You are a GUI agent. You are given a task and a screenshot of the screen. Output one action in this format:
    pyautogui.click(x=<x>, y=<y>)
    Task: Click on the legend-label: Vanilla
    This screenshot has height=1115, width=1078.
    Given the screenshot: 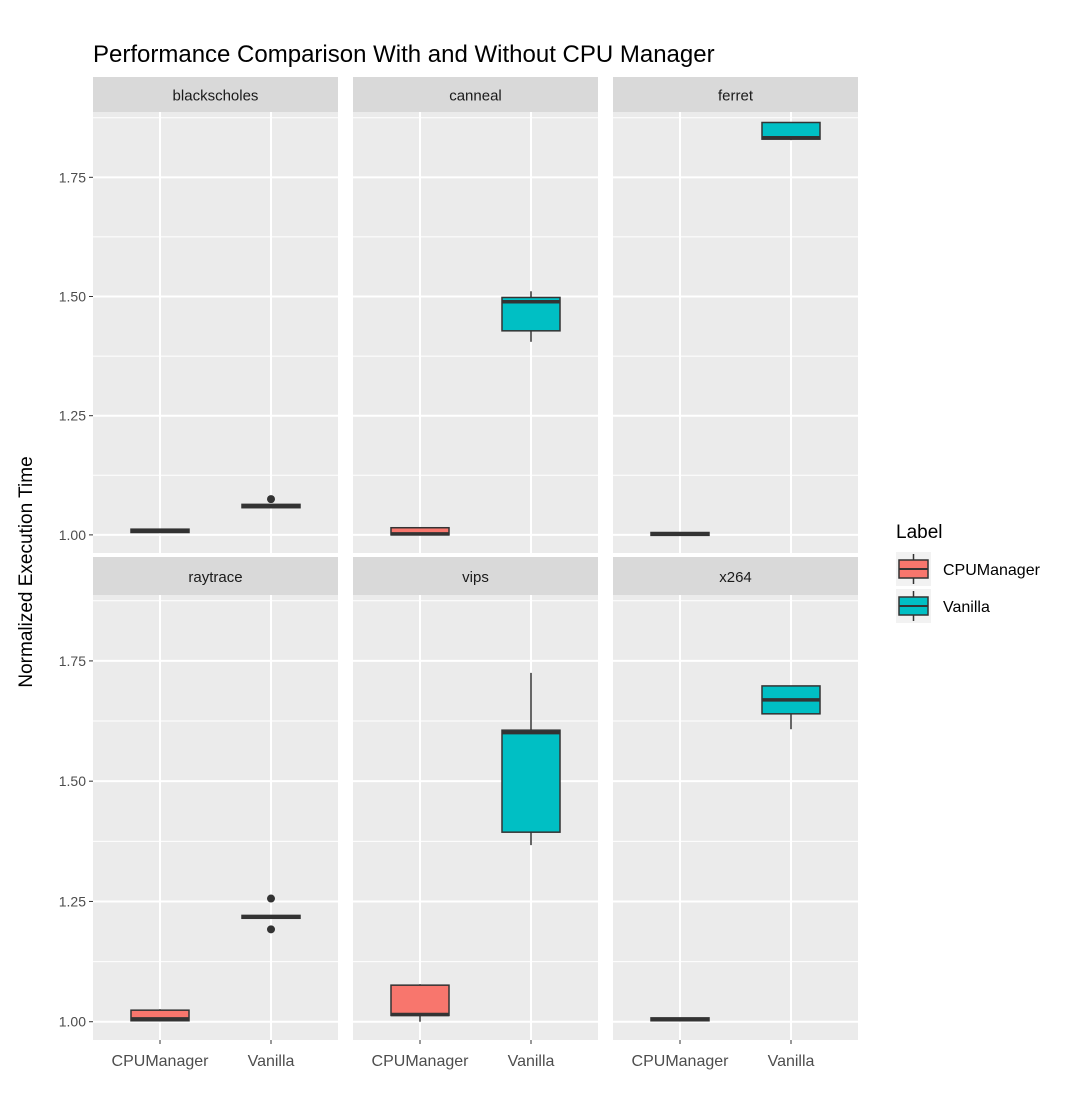 What is the action you would take?
    pyautogui.click(x=966, y=607)
    